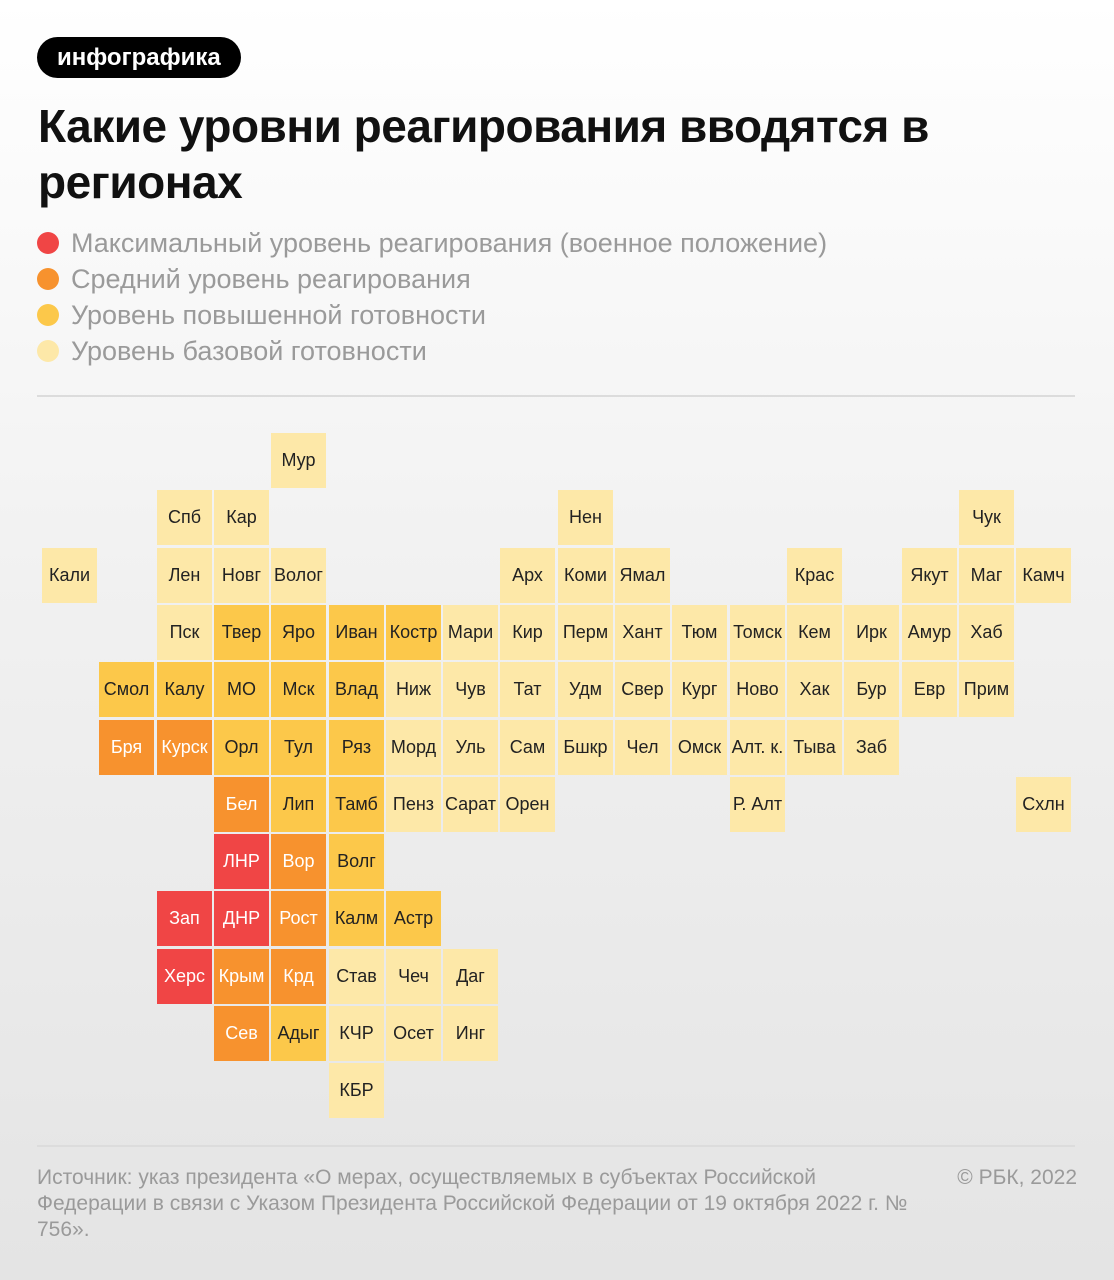  I want to click on region-tile: Чеч, so click(413, 976).